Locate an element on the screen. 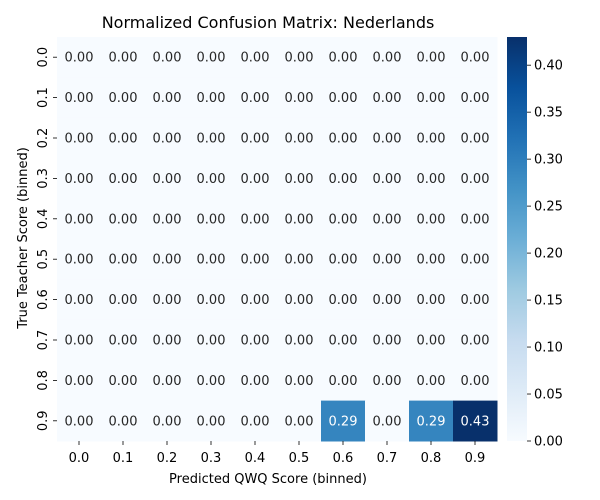  colorbar-tick-label: 0.10 is located at coordinates (548, 348).